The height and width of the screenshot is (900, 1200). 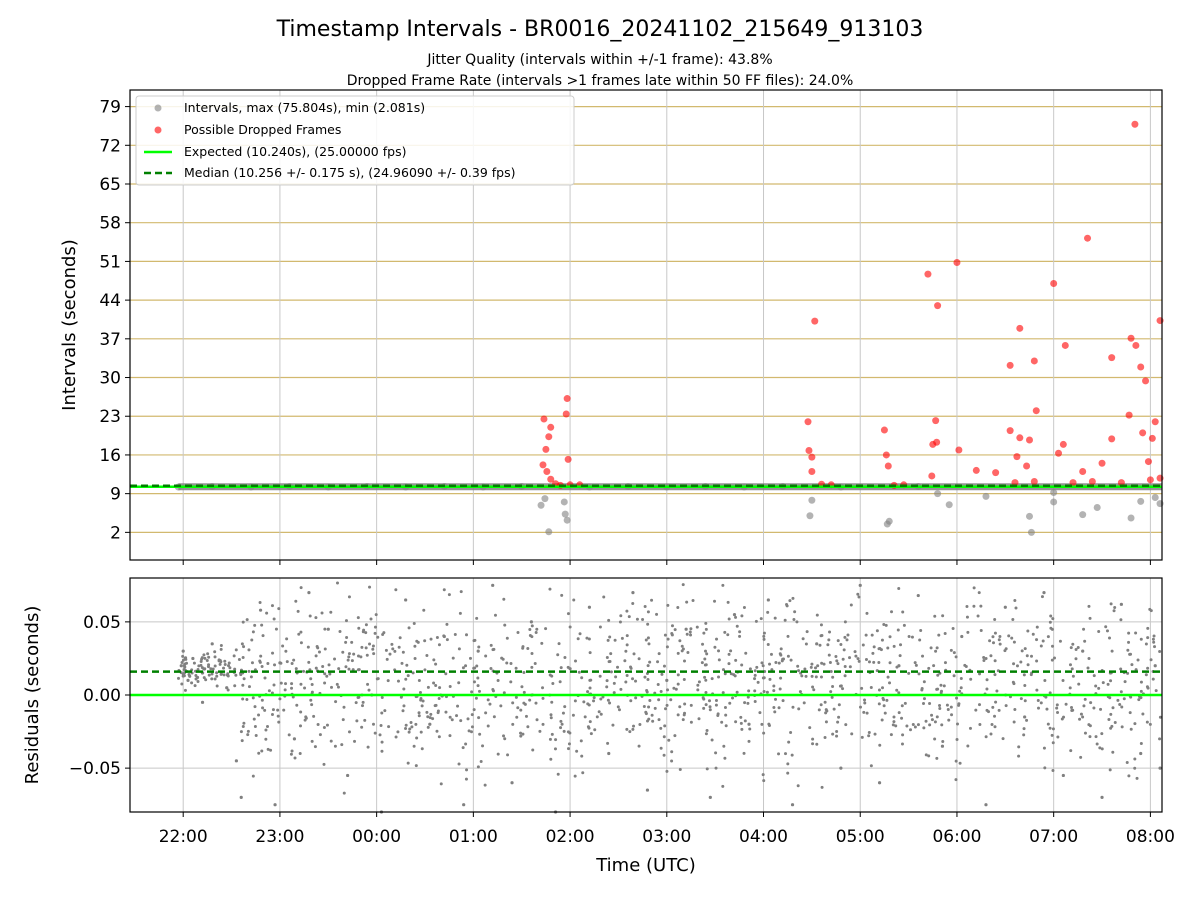 What do you see at coordinates (669, 509) in the screenshot?
I see `intervals-series` at bounding box center [669, 509].